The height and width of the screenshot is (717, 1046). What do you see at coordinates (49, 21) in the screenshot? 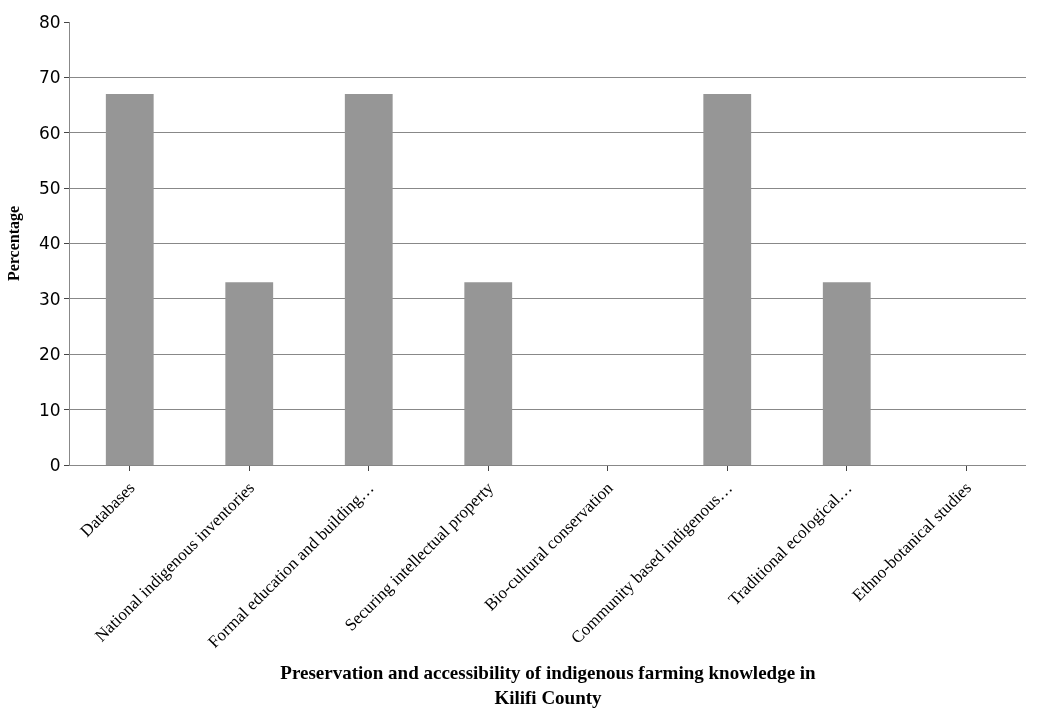
I see `y-tick-label: 80` at bounding box center [49, 21].